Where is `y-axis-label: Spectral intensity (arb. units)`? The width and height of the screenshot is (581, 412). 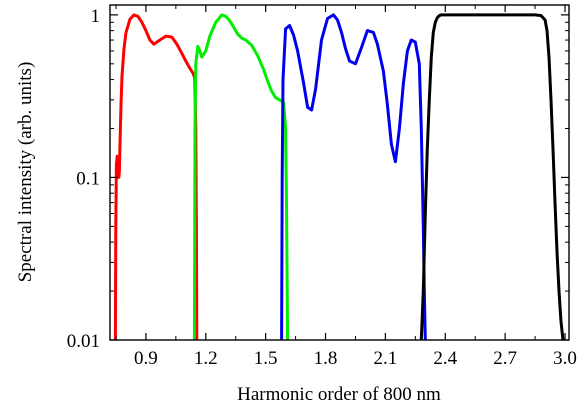 y-axis-label: Spectral intensity (arb. units) is located at coordinates (25, 172).